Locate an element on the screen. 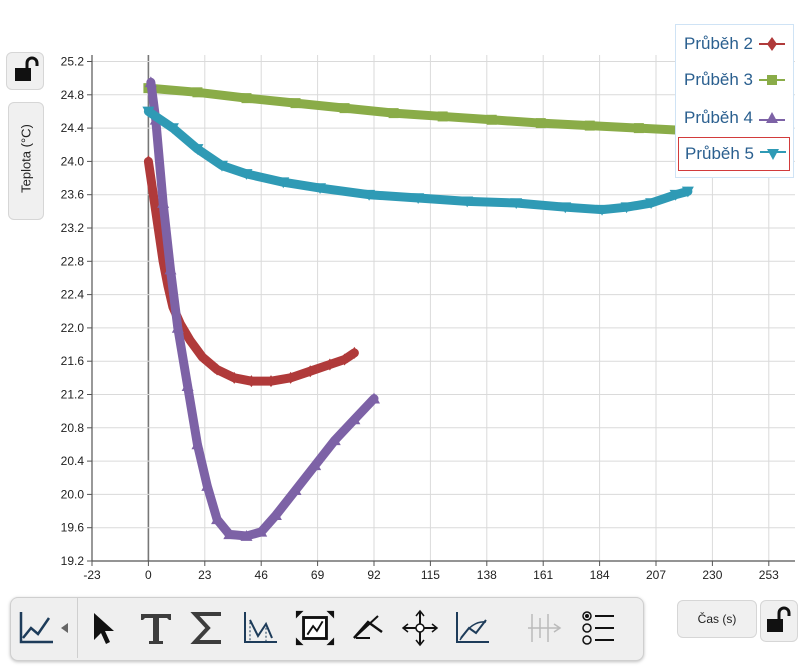 The width and height of the screenshot is (798, 671). options-list-icon is located at coordinates (598, 628).